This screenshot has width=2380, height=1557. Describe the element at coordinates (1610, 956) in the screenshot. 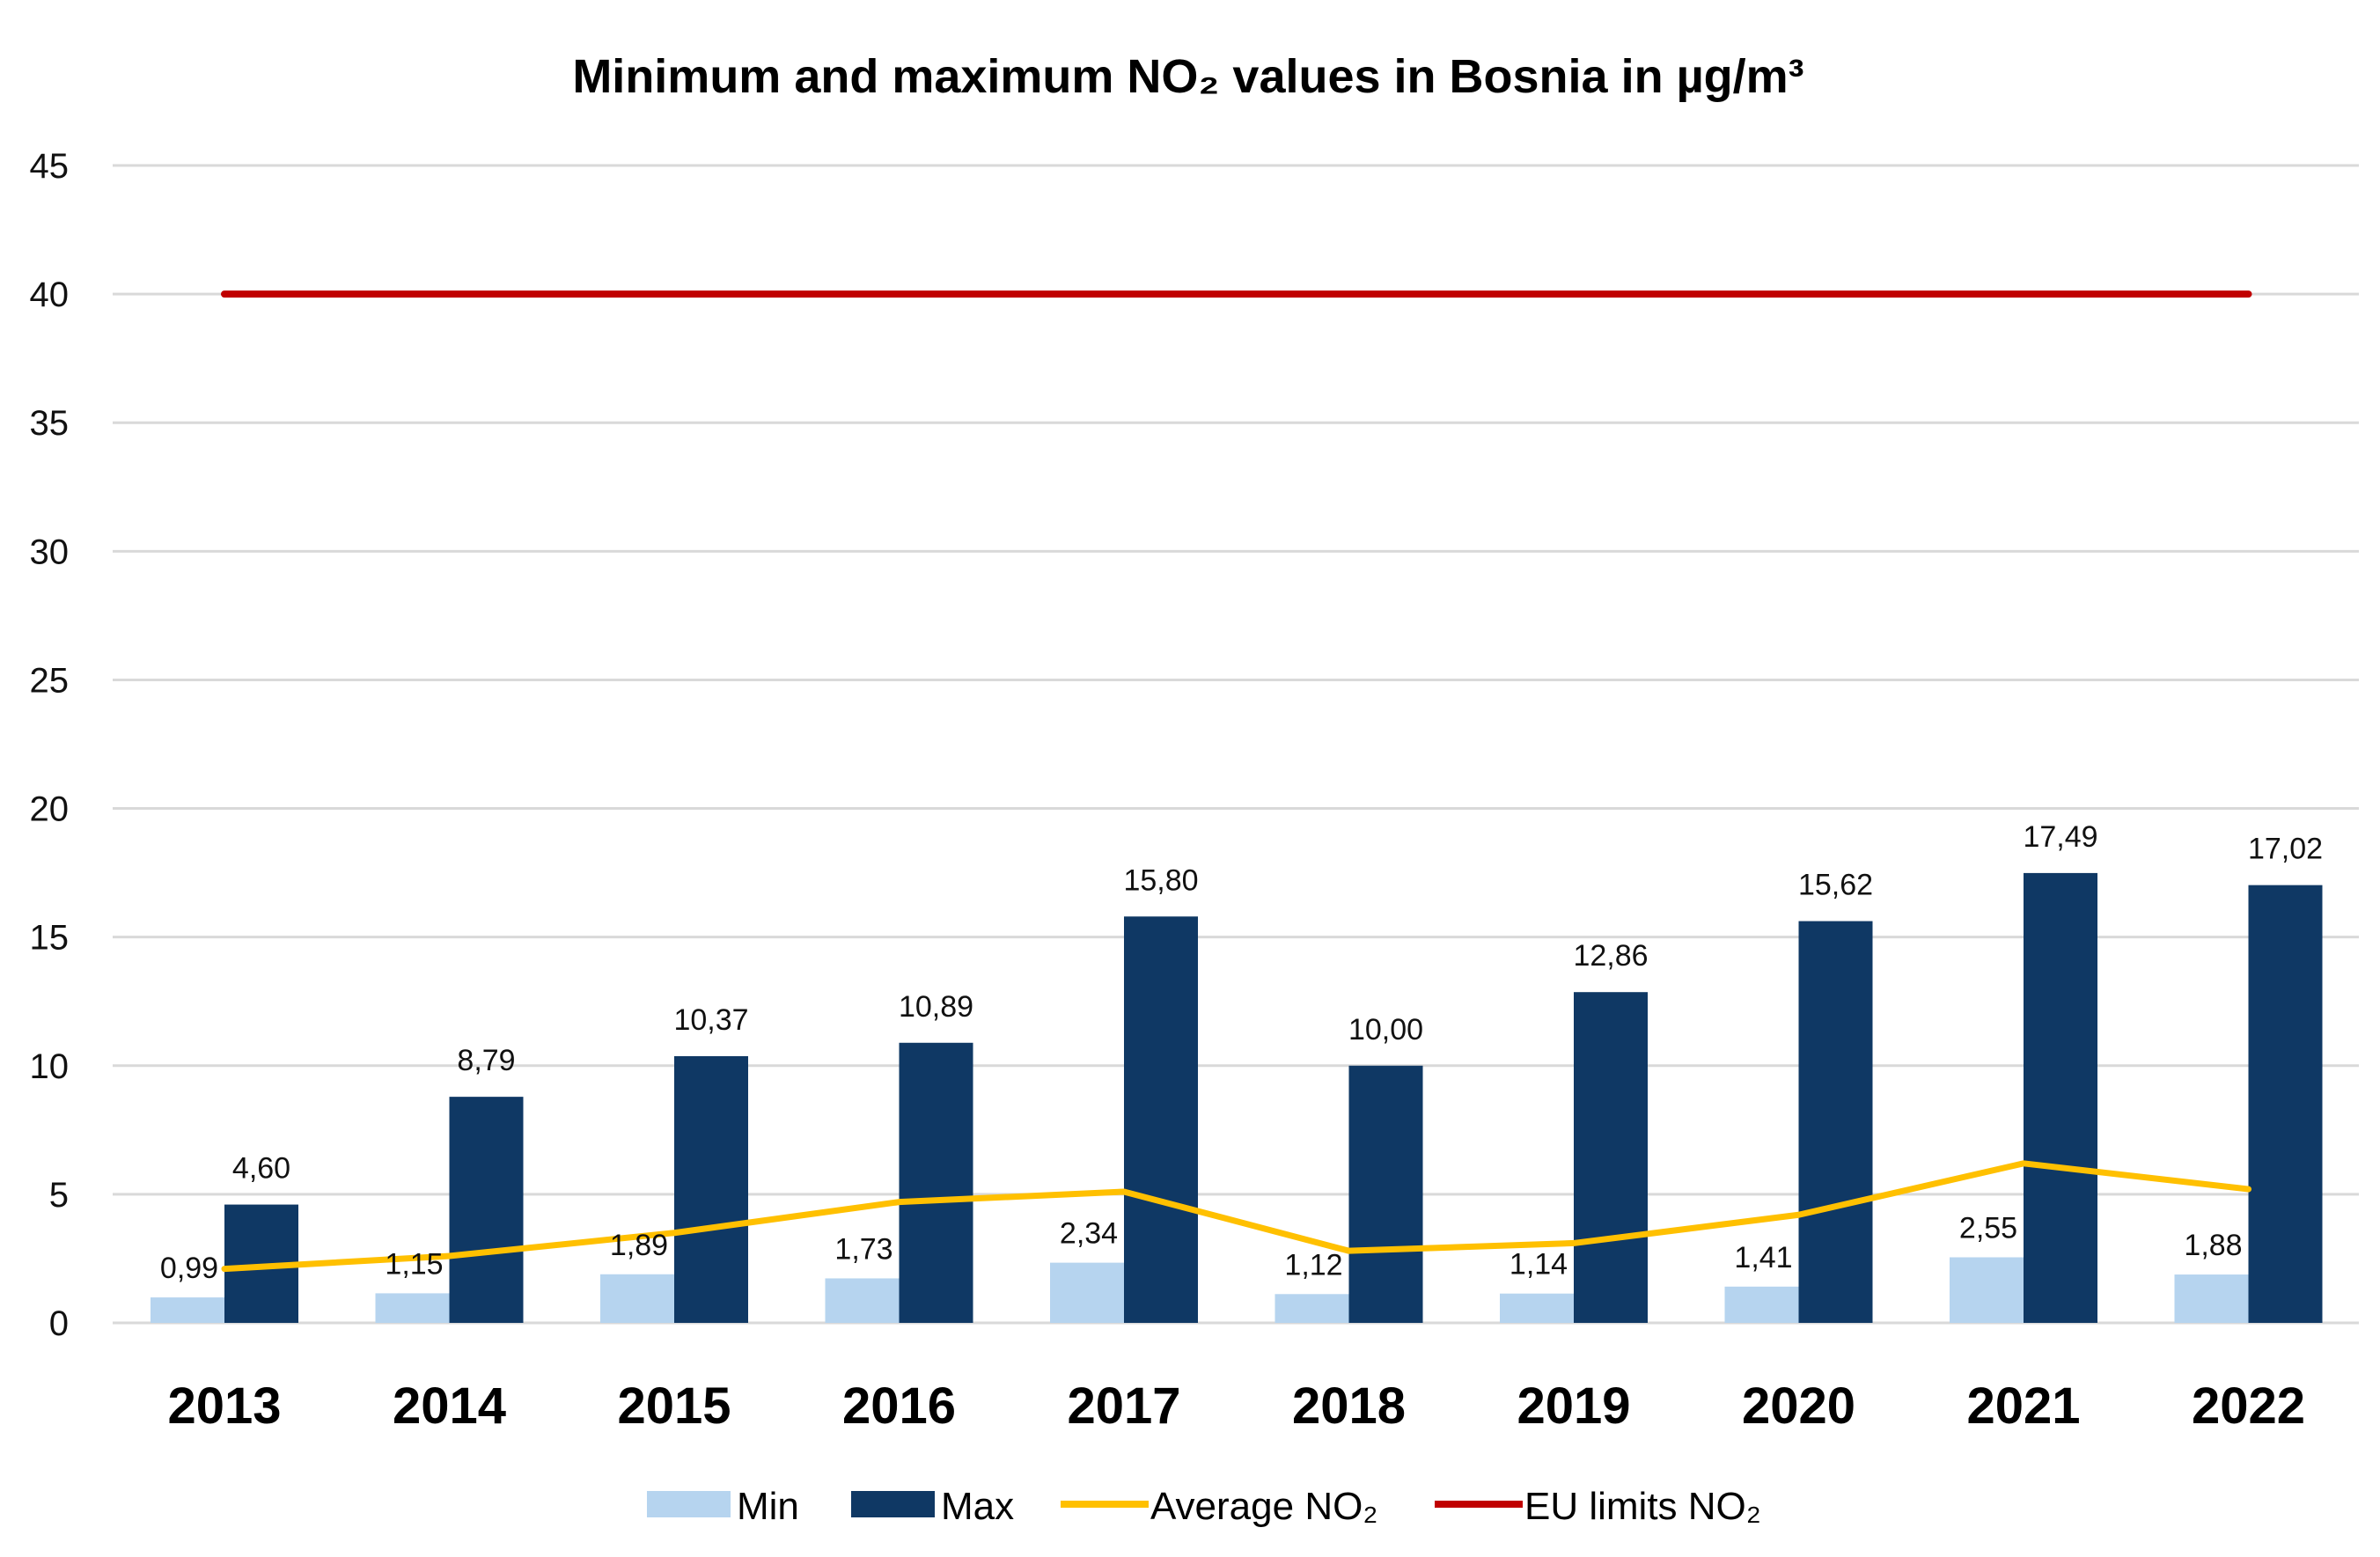

I see `data-label-max: 12,86` at that location.